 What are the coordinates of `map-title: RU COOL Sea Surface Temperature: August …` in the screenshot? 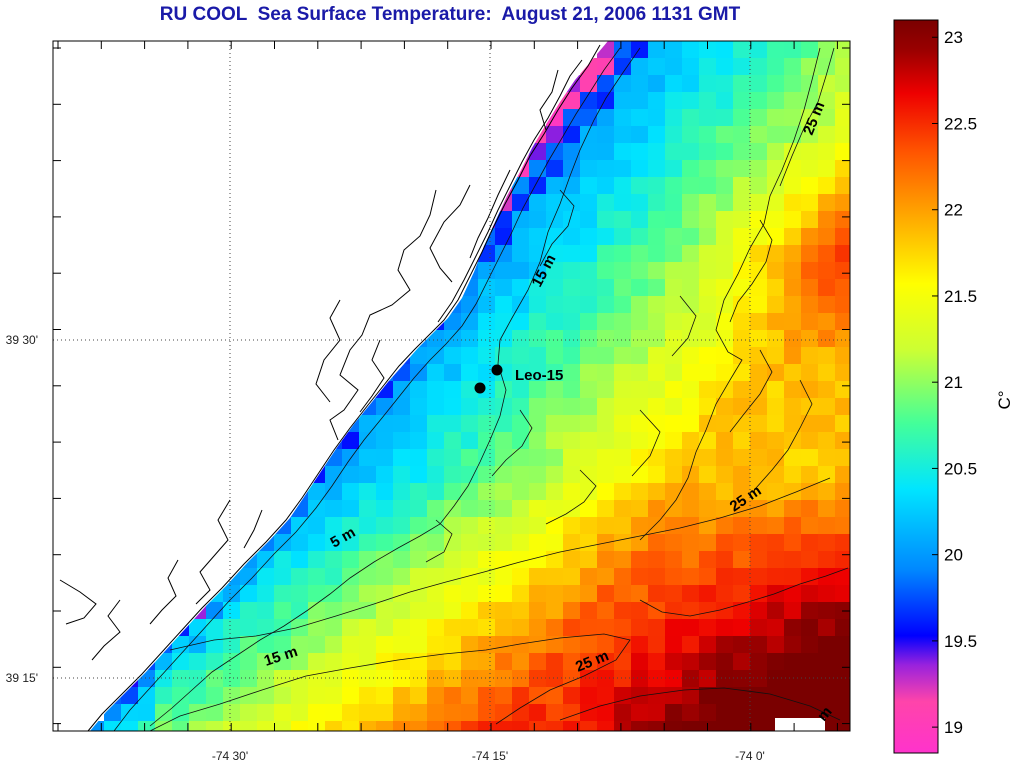 It's located at (450, 14).